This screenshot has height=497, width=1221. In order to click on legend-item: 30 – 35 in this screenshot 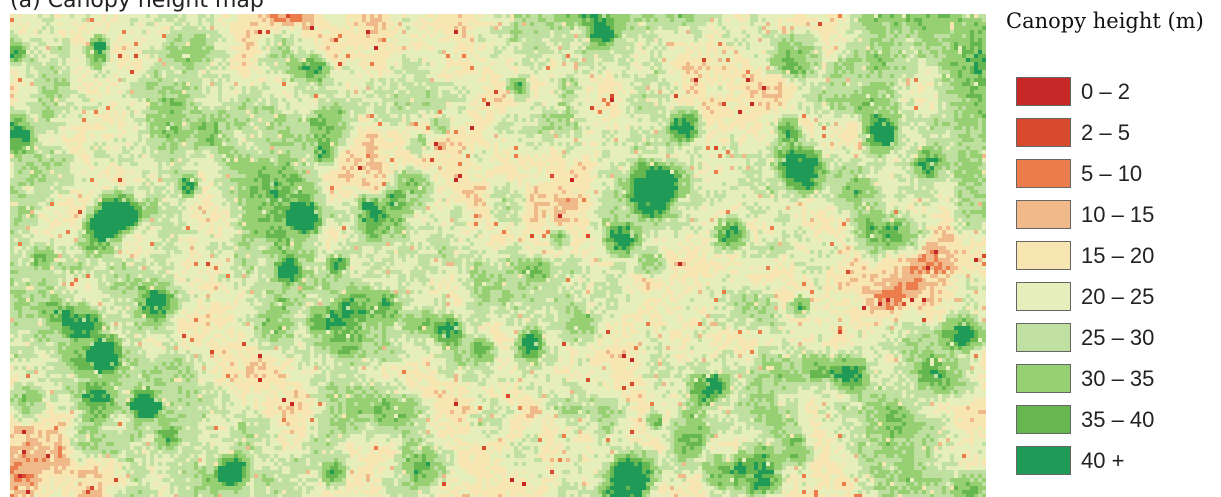, I will do `click(1085, 378)`.